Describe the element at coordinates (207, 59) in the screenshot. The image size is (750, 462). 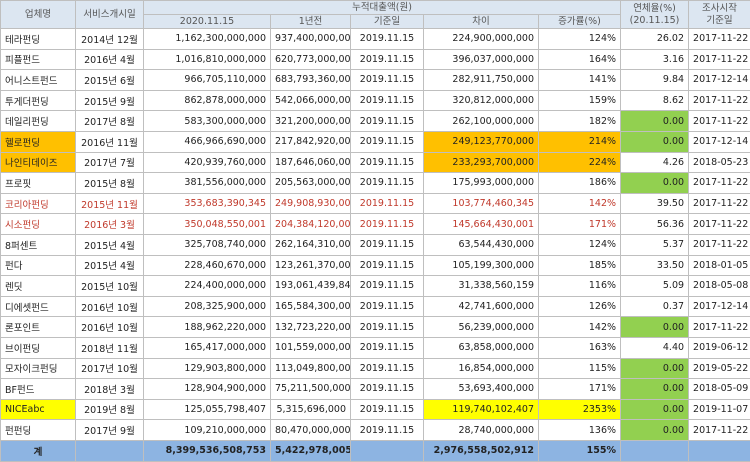
I see `table-cell: 1,016,810,000,000` at that location.